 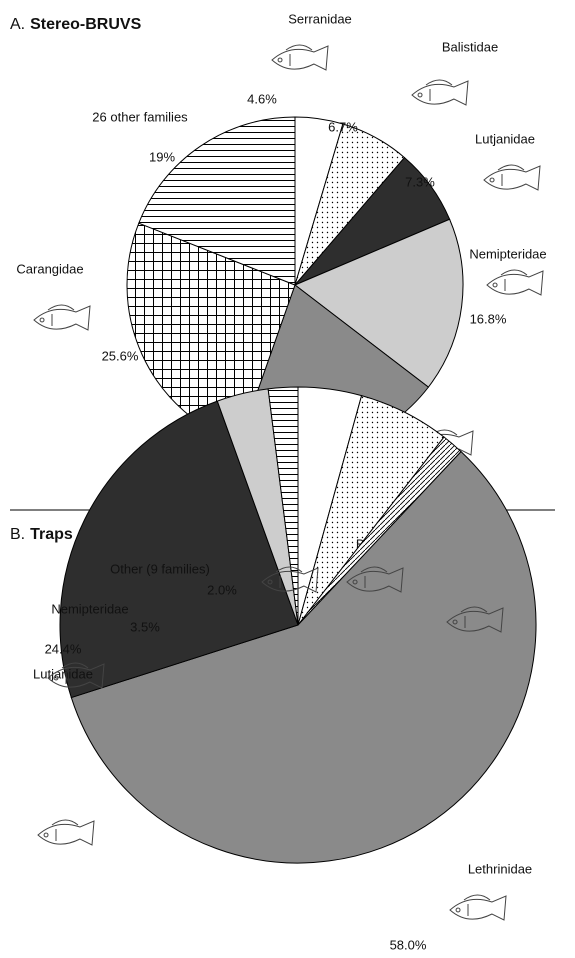 I want to click on panel-title: A. Stereo-BRUVS, so click(x=76, y=24).